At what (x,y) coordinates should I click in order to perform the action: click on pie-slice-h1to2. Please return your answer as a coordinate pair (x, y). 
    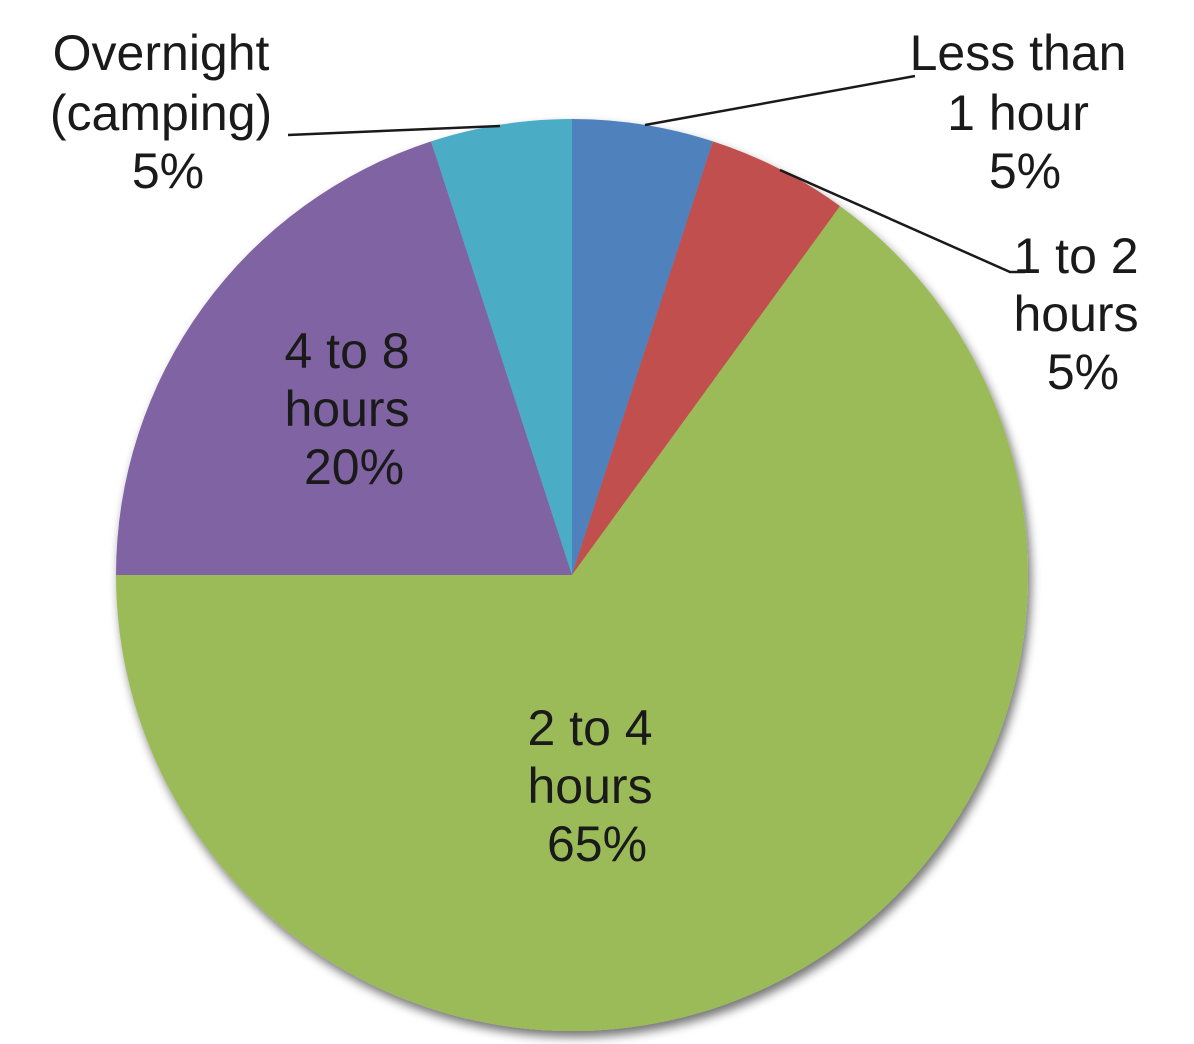
    Looking at the image, I should click on (706, 358).